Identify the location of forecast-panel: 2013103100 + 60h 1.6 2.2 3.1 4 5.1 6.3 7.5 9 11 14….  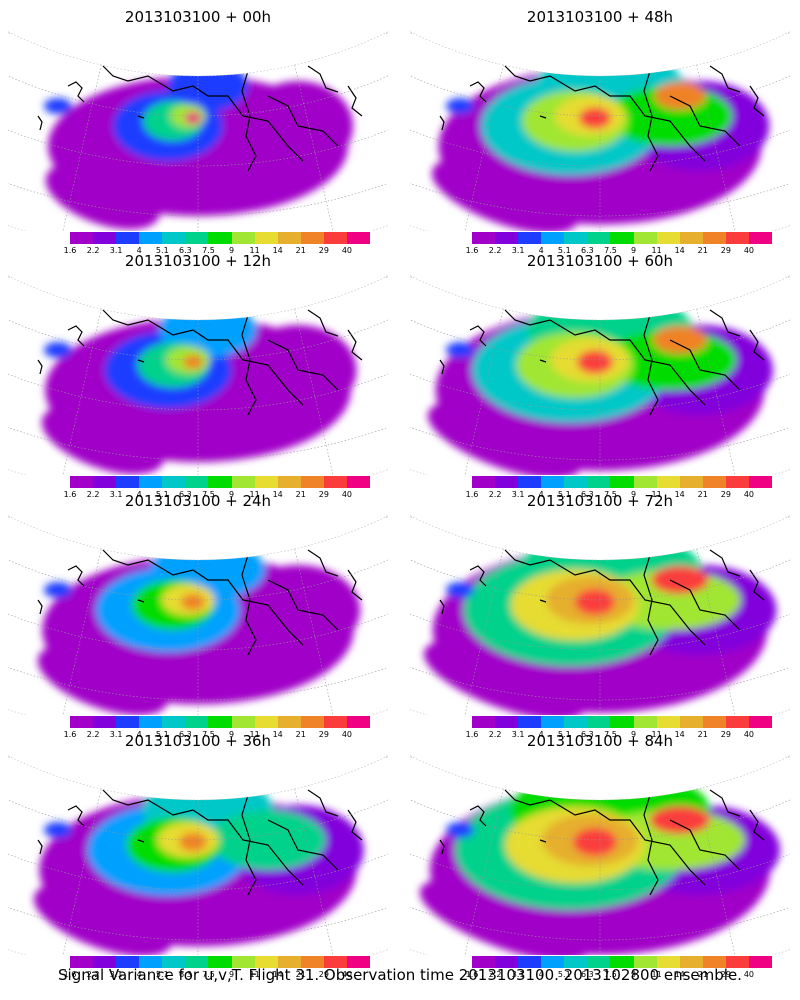
(600, 376).